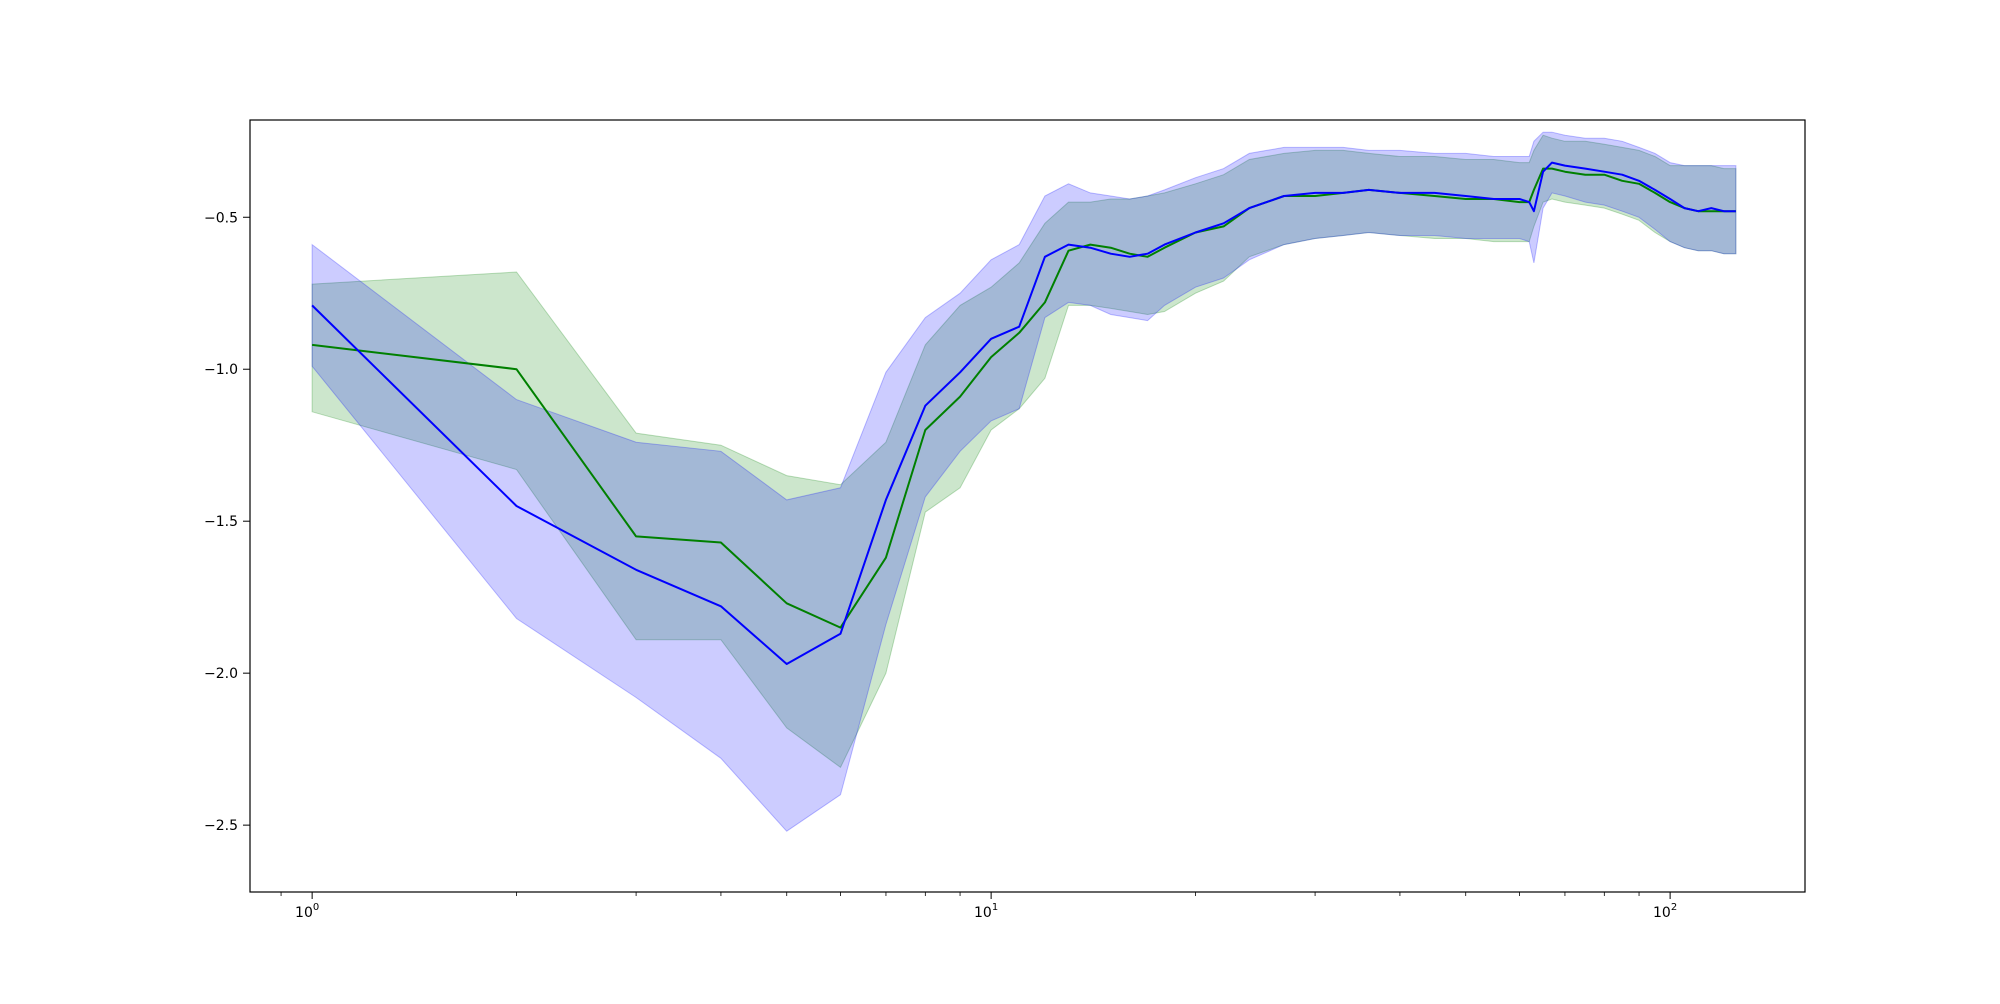  Describe the element at coordinates (1665, 911) in the screenshot. I see `x-tick-label-3: 10²` at that location.